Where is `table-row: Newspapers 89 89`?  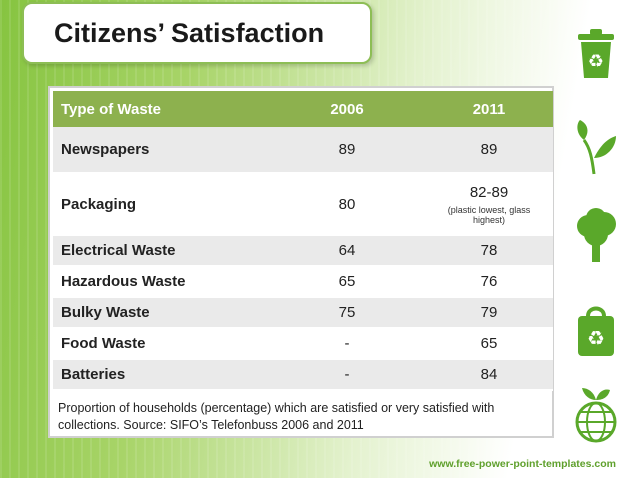
table-row: Newspapers 89 89 is located at coordinates (303, 150).